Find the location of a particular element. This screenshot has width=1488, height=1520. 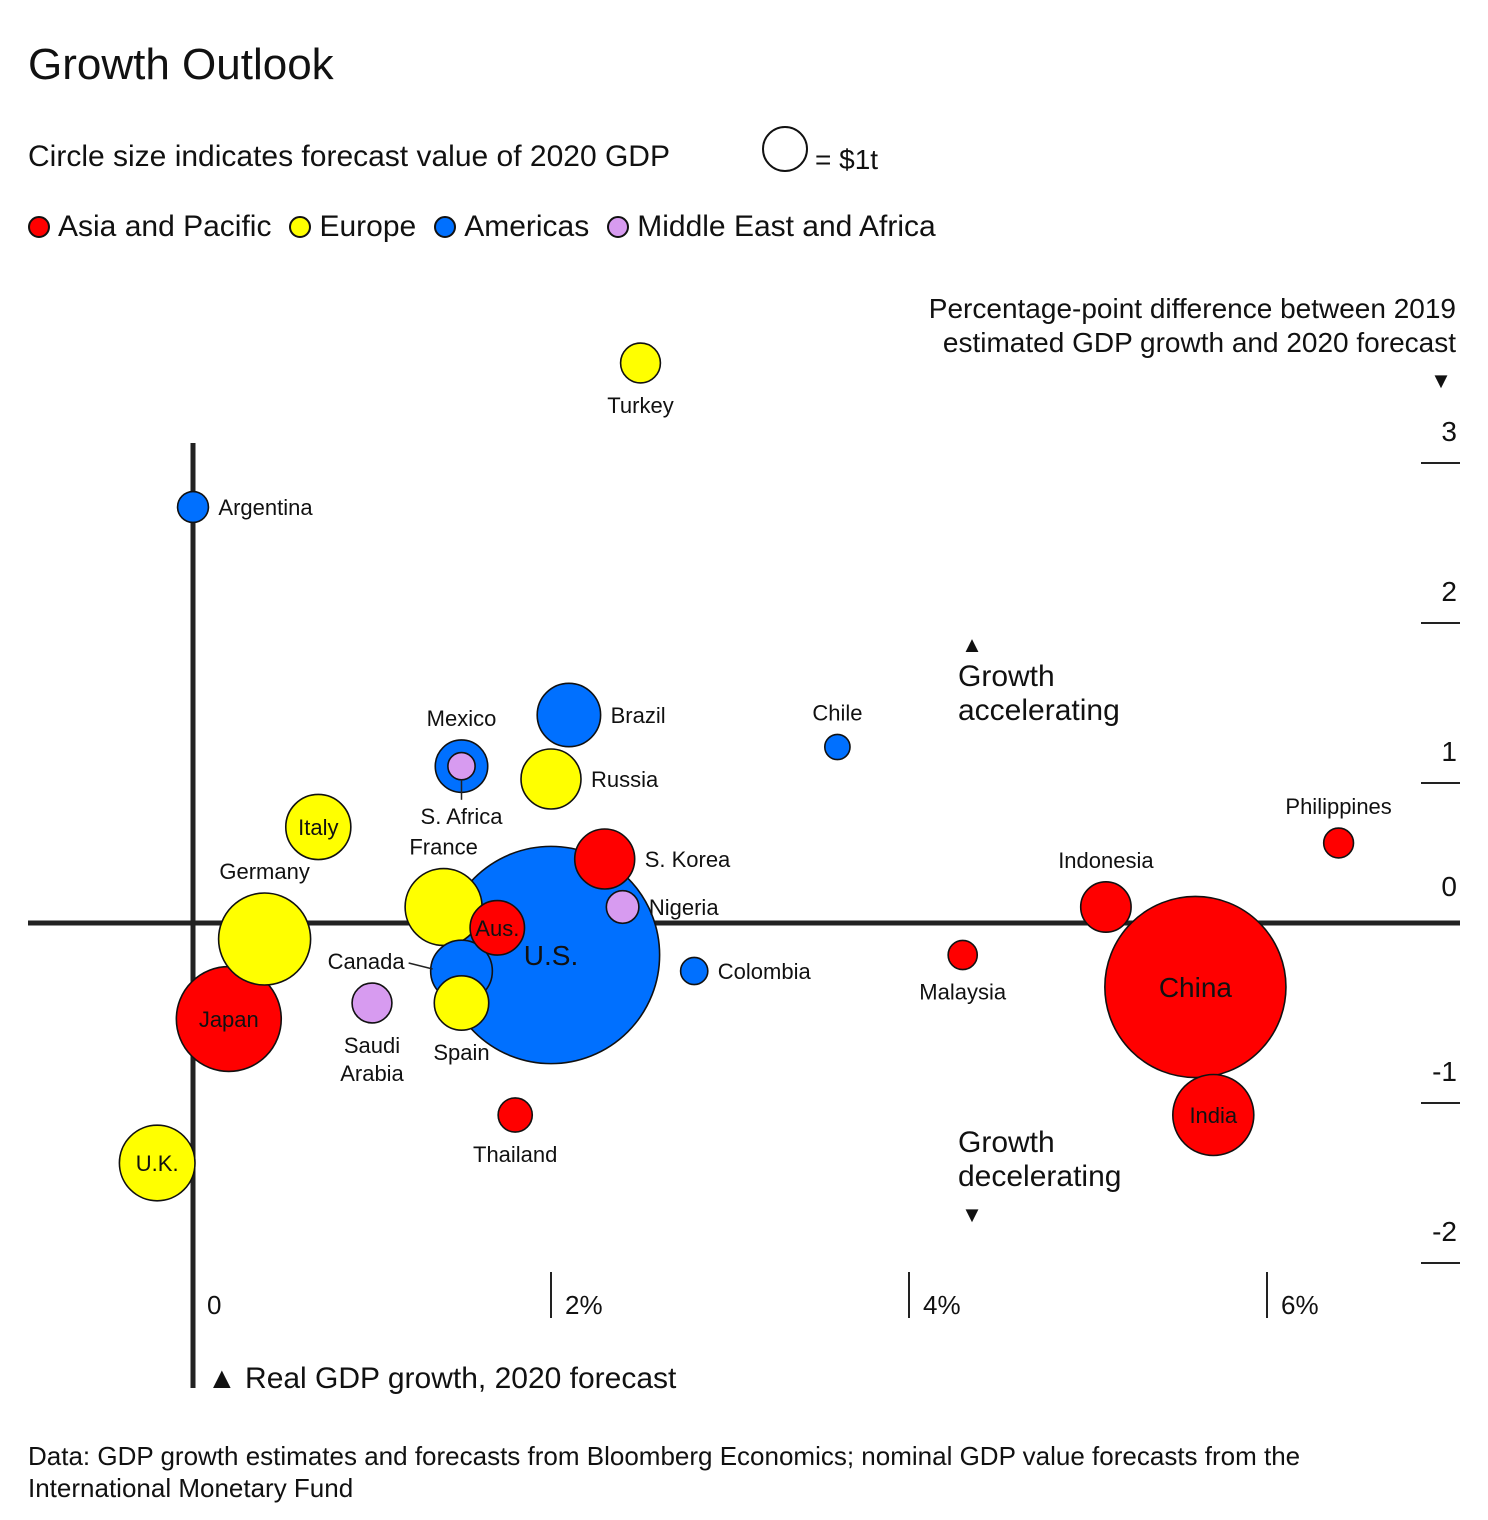

bubble-s-korea is located at coordinates (604, 859).